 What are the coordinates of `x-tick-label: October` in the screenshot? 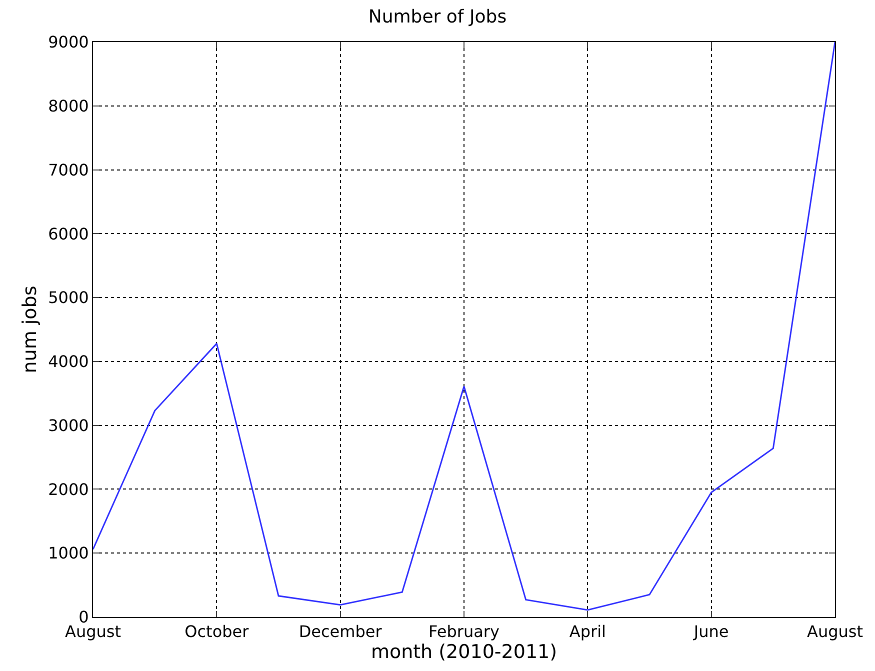 It's located at (217, 632).